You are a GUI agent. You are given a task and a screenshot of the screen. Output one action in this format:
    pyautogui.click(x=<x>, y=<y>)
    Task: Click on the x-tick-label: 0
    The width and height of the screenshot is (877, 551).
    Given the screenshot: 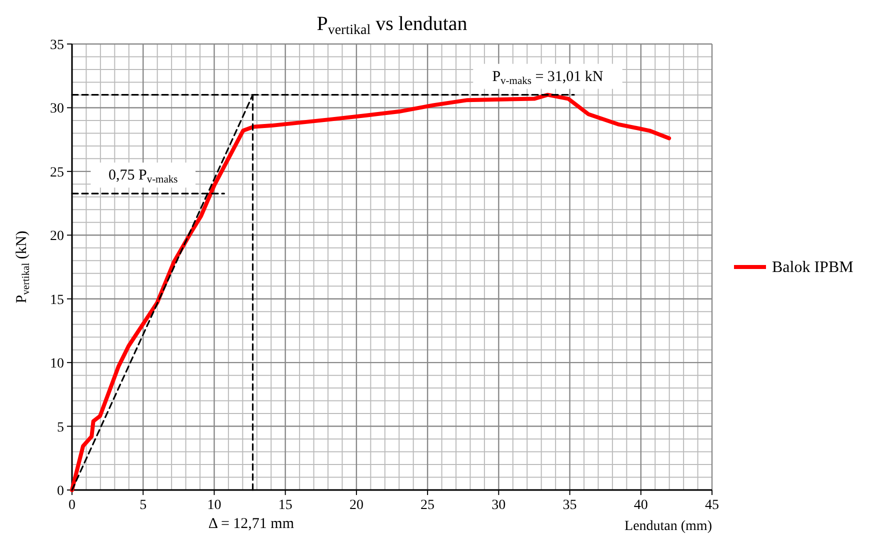 What is the action you would take?
    pyautogui.click(x=72, y=505)
    